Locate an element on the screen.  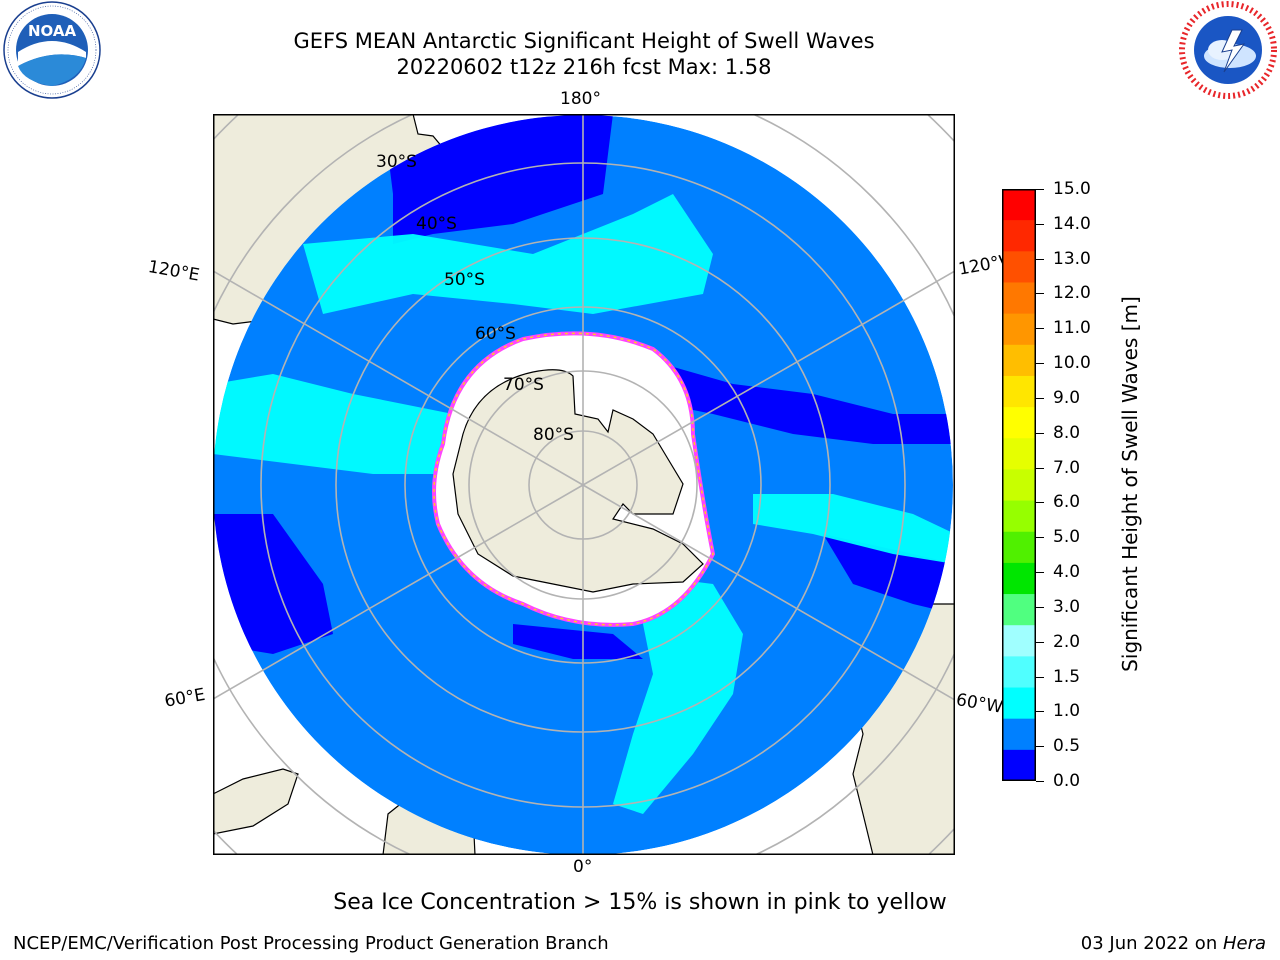
lon-label-180: 180° is located at coordinates (580, 99).